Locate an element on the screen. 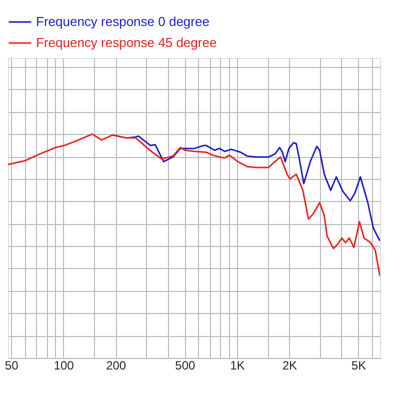  x-tick-label: 200 is located at coordinates (116, 365).